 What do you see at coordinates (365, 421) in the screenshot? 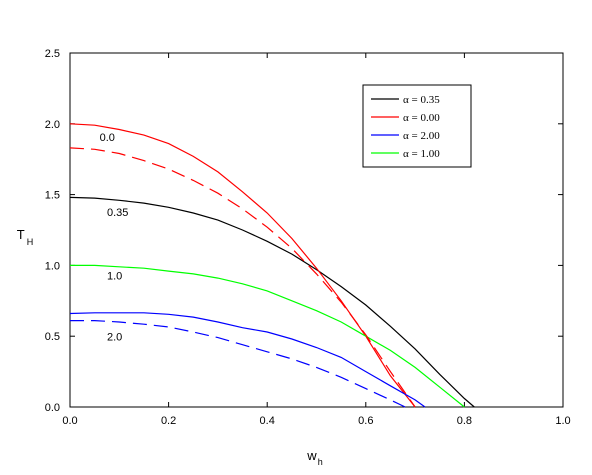
I see `x-tick-label: 0.6` at bounding box center [365, 421].